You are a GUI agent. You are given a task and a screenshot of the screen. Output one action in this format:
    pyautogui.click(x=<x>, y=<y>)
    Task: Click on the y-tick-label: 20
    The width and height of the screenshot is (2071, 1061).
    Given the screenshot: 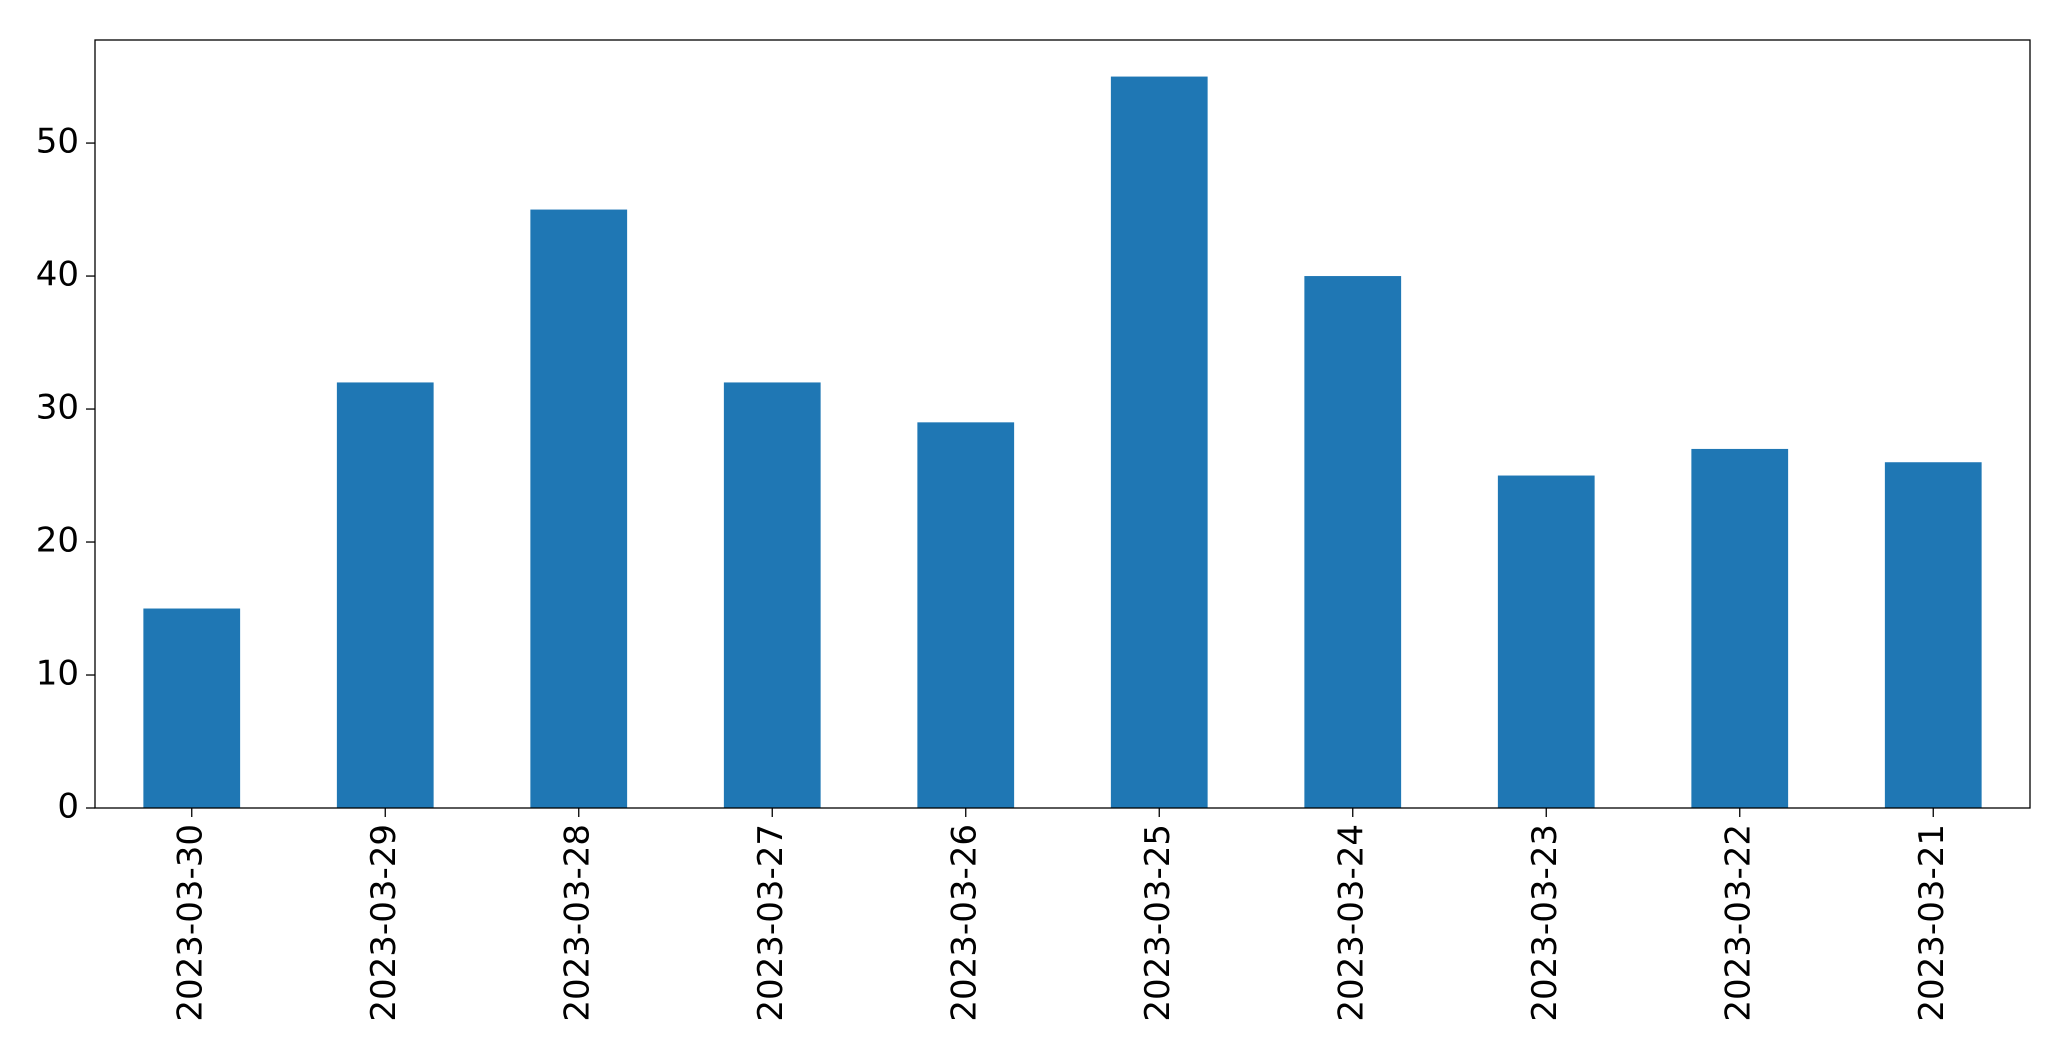 What is the action you would take?
    pyautogui.click(x=57, y=541)
    